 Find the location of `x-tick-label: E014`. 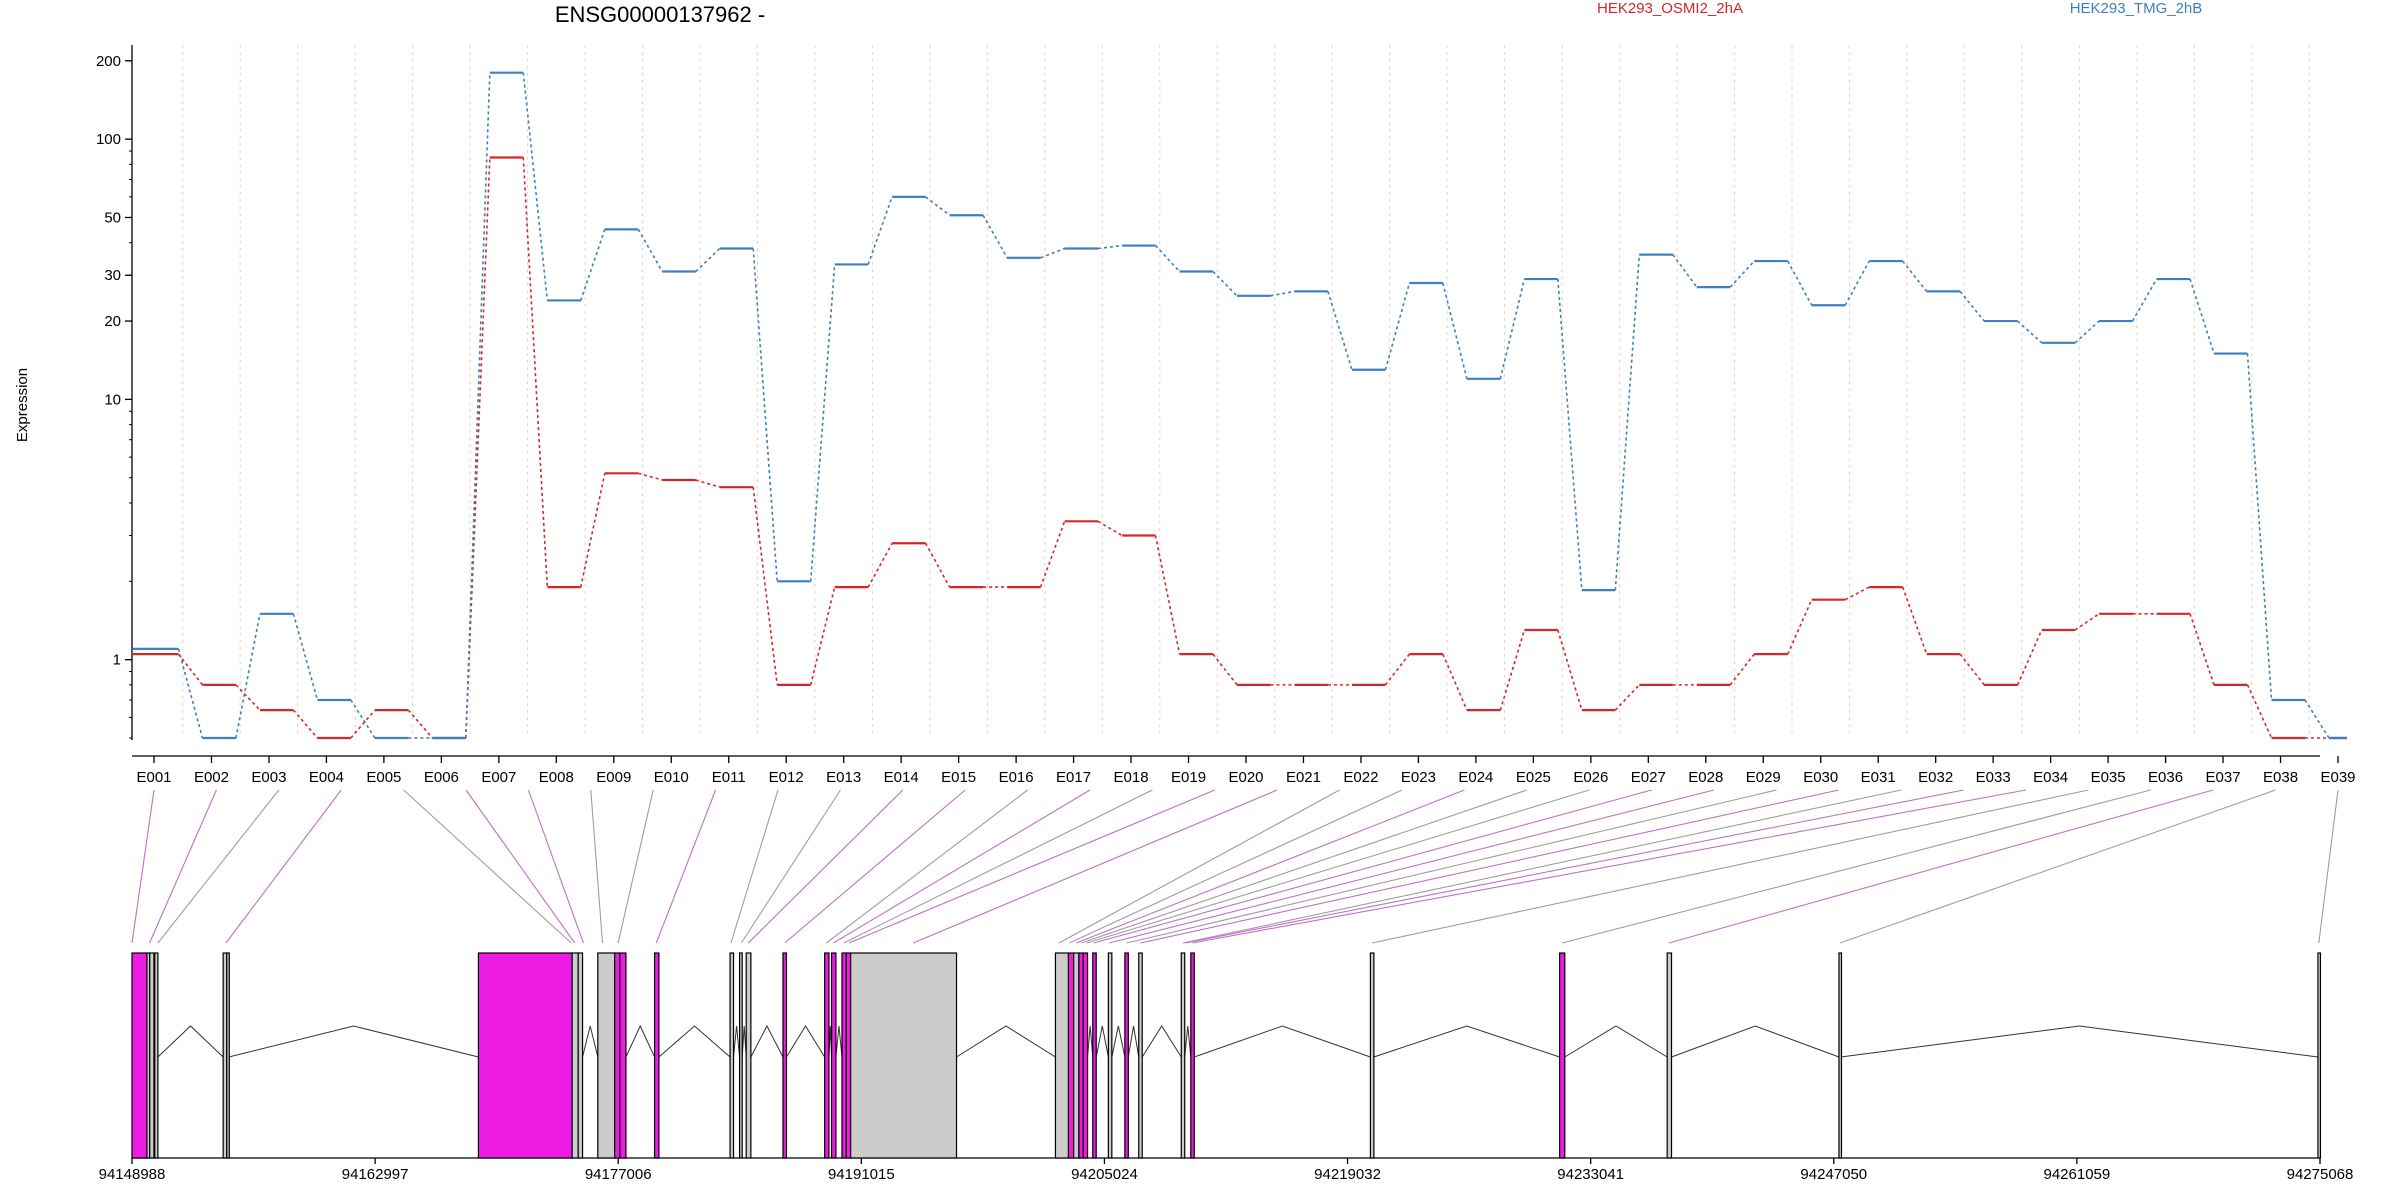

x-tick-label: E014 is located at coordinates (901, 777).